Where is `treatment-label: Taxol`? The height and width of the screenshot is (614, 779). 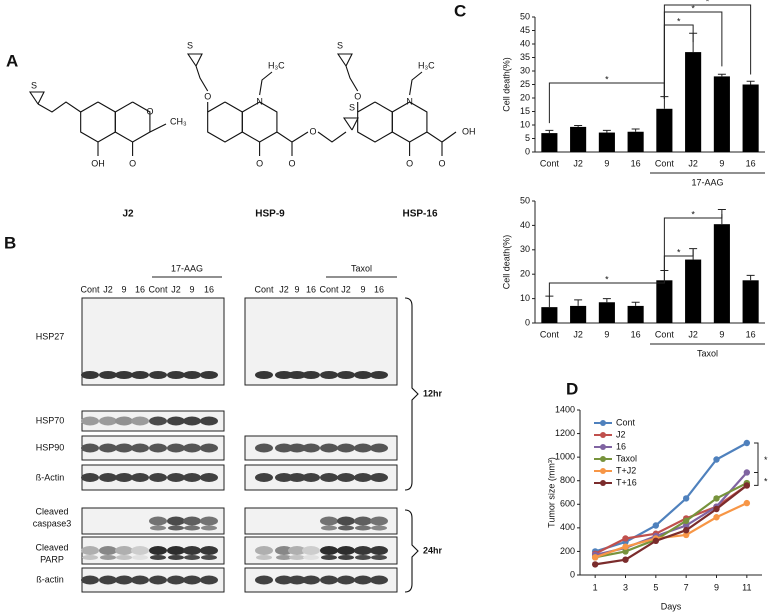
treatment-label: Taxol is located at coordinates (361, 268).